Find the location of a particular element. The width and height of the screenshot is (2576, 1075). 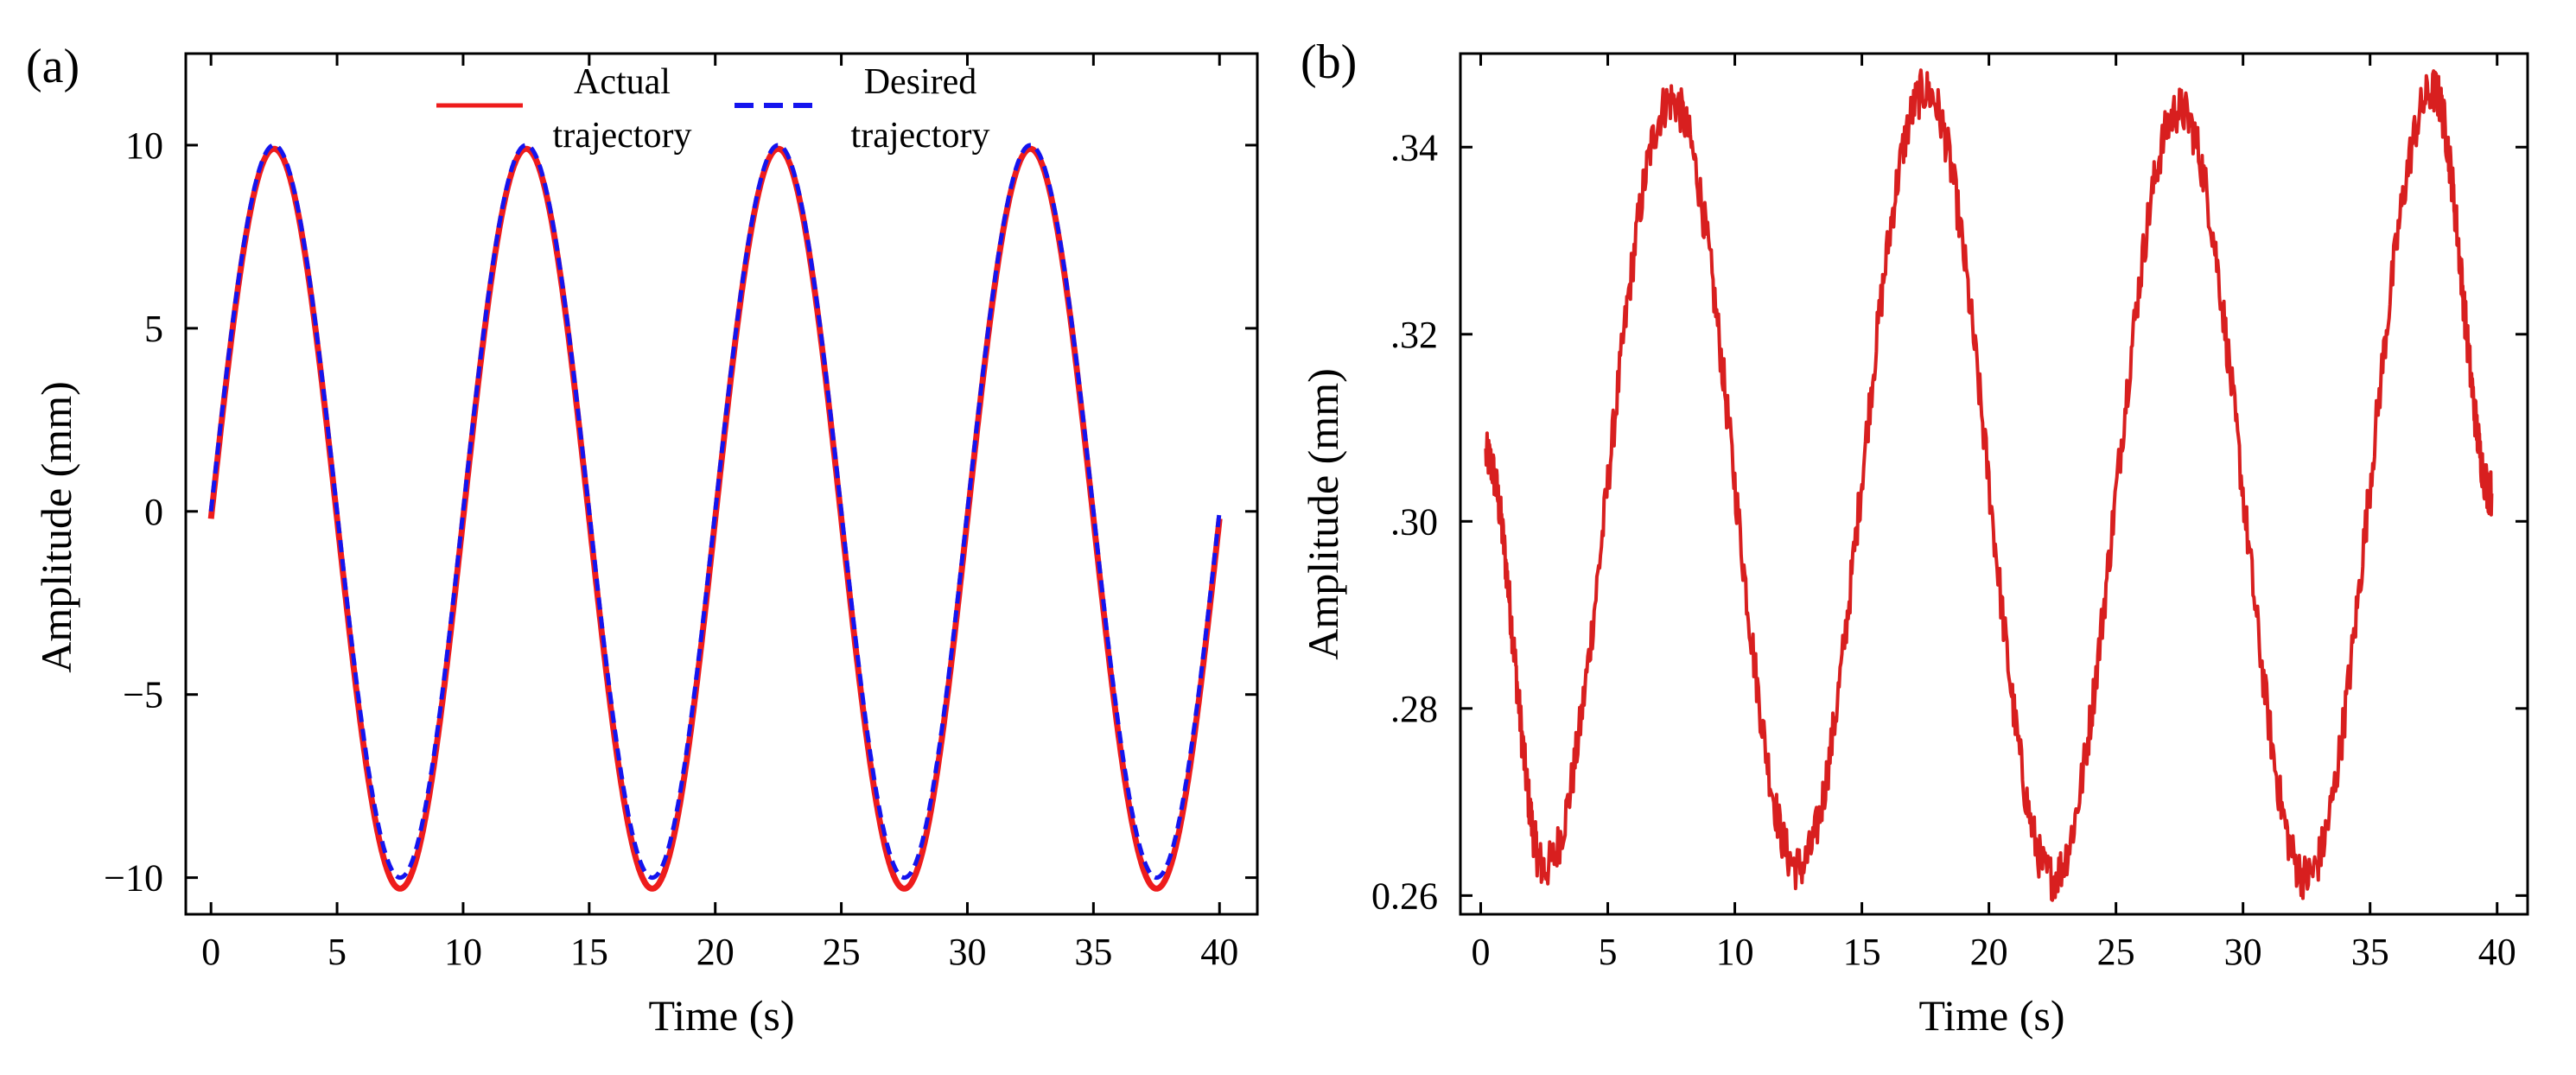

panel-b-y-tick-label: .32 is located at coordinates (1414, 335).